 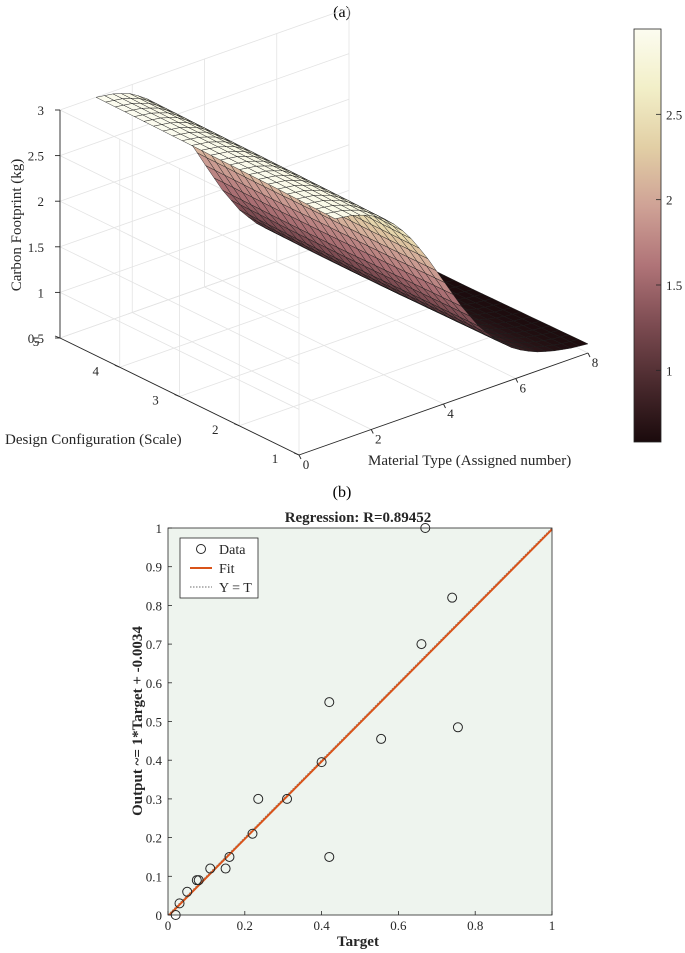 I want to click on x-tick-label: 0.2, so click(x=245, y=925).